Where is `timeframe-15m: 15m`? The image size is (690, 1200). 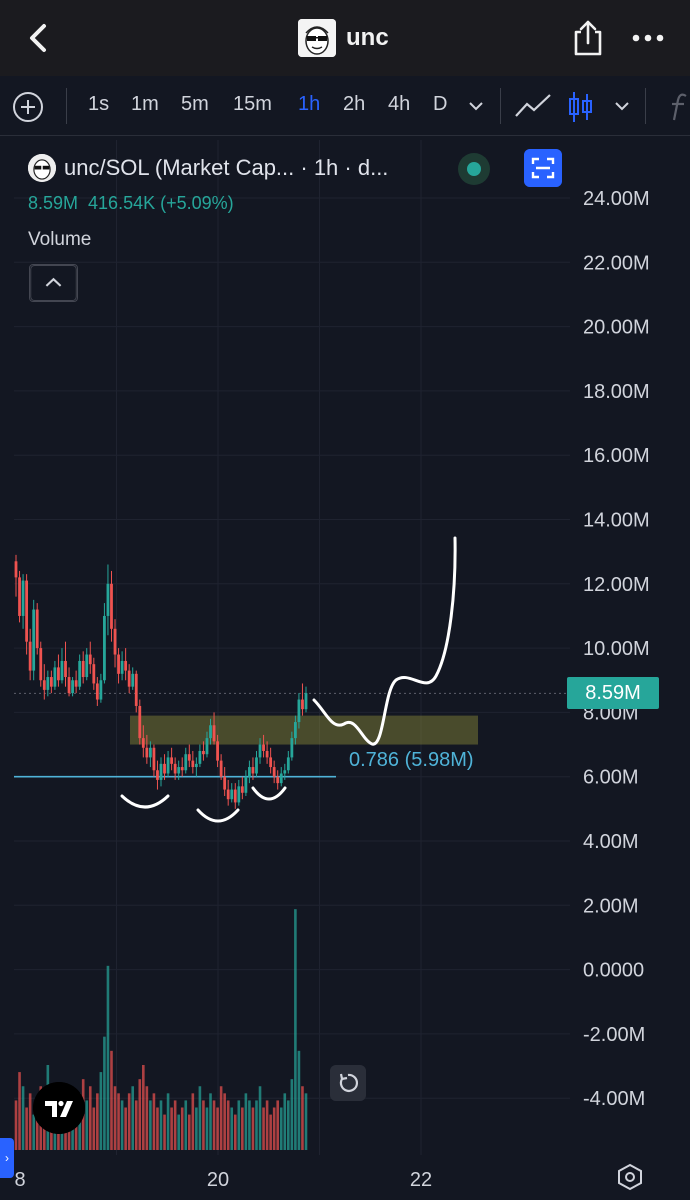 timeframe-15m: 15m is located at coordinates (252, 104).